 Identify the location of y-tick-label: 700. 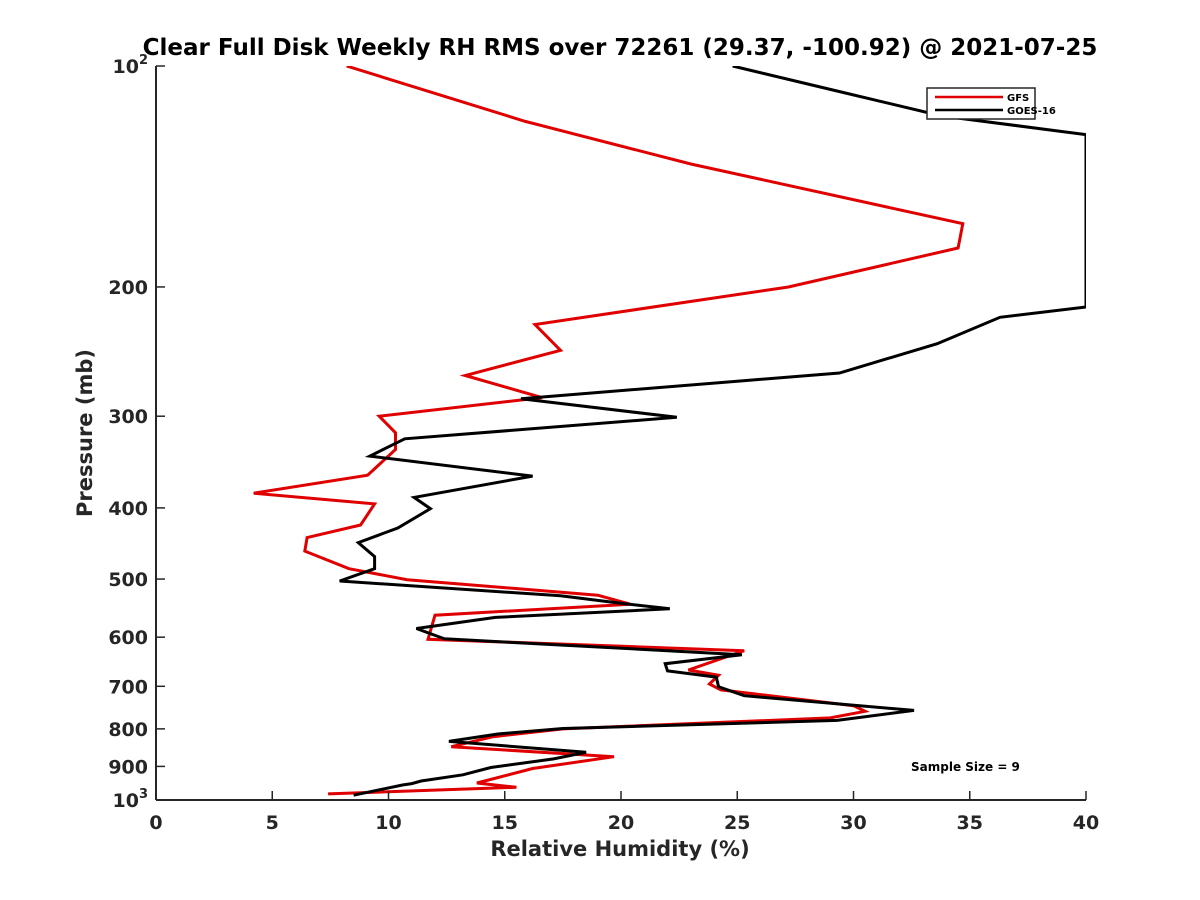
(128, 687).